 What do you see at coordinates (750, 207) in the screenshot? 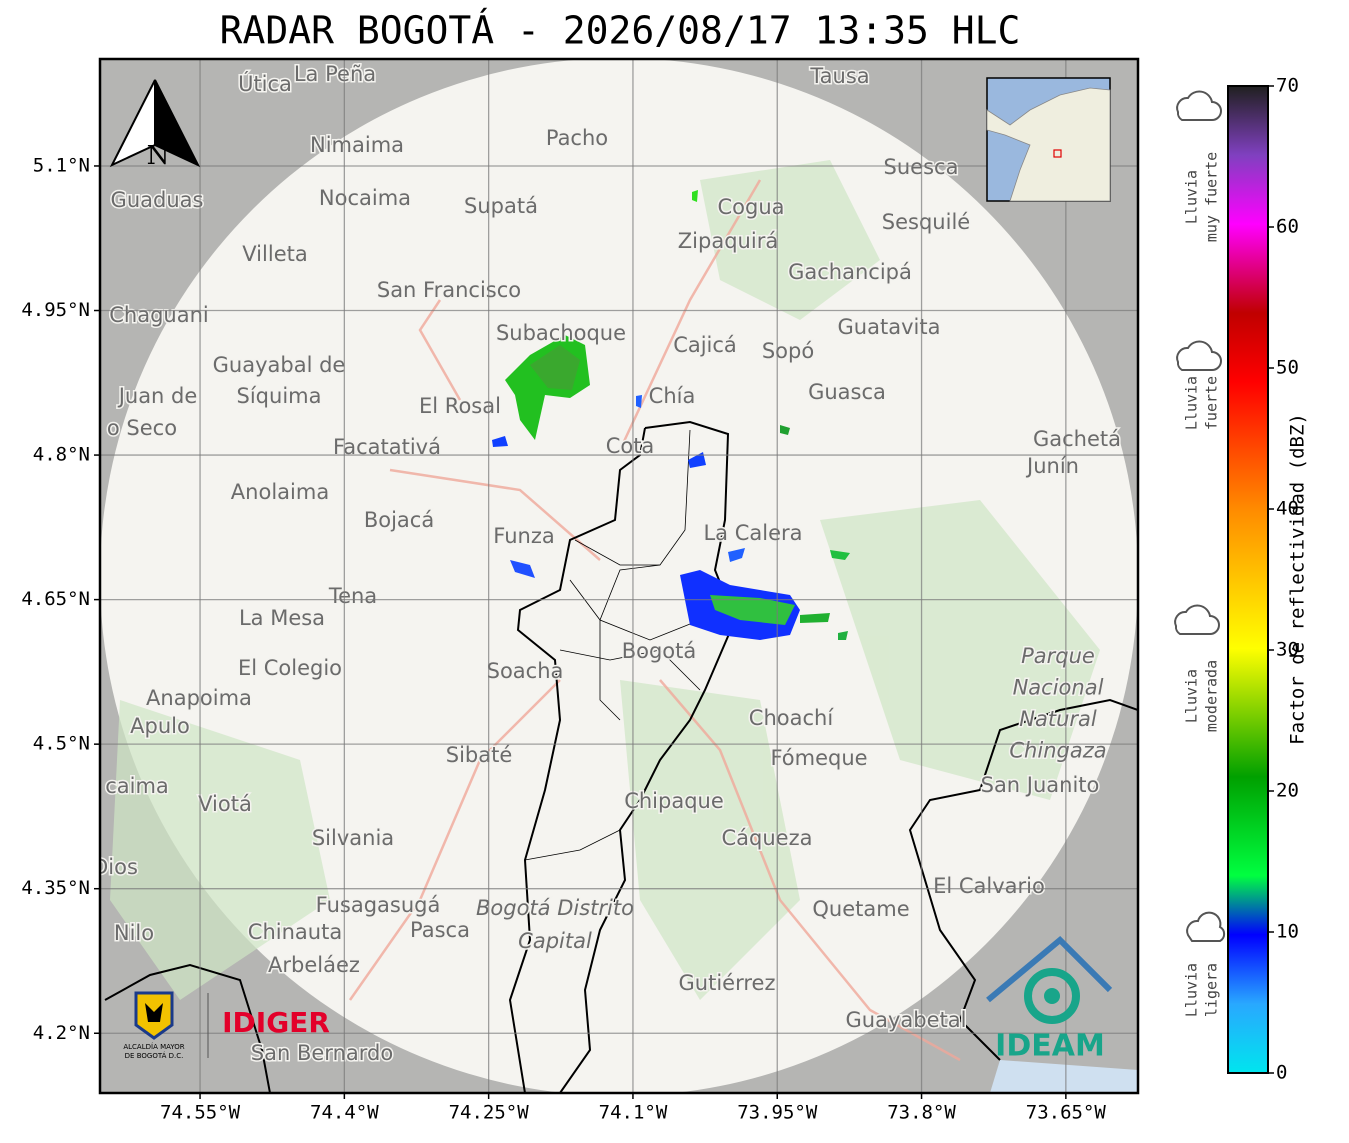
I see `place-label: Cogua` at bounding box center [750, 207].